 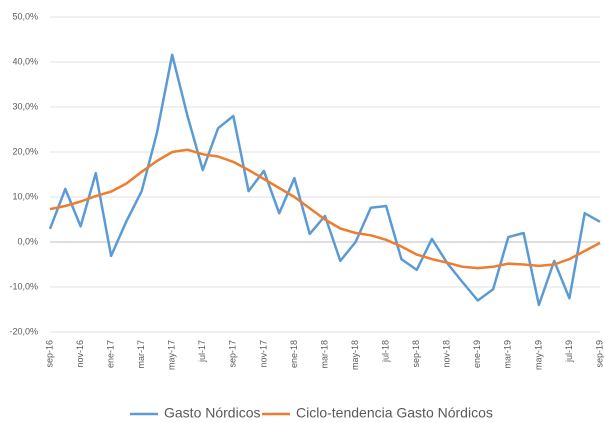 I want to click on x-tick-label: nov-18, so click(x=447, y=354).